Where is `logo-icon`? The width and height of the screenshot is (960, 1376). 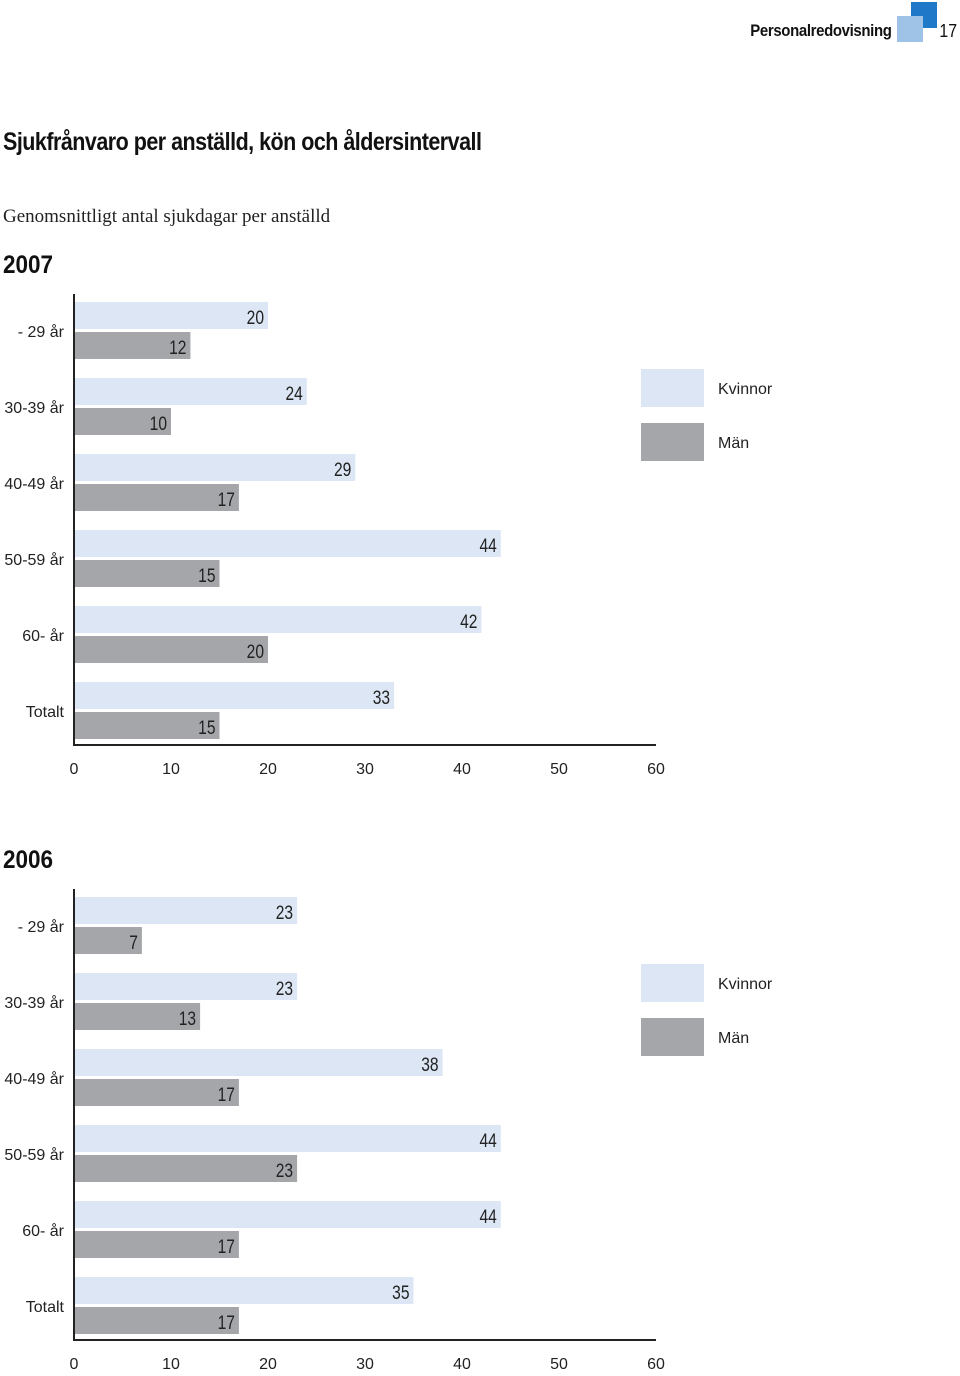
logo-icon is located at coordinates (917, 22).